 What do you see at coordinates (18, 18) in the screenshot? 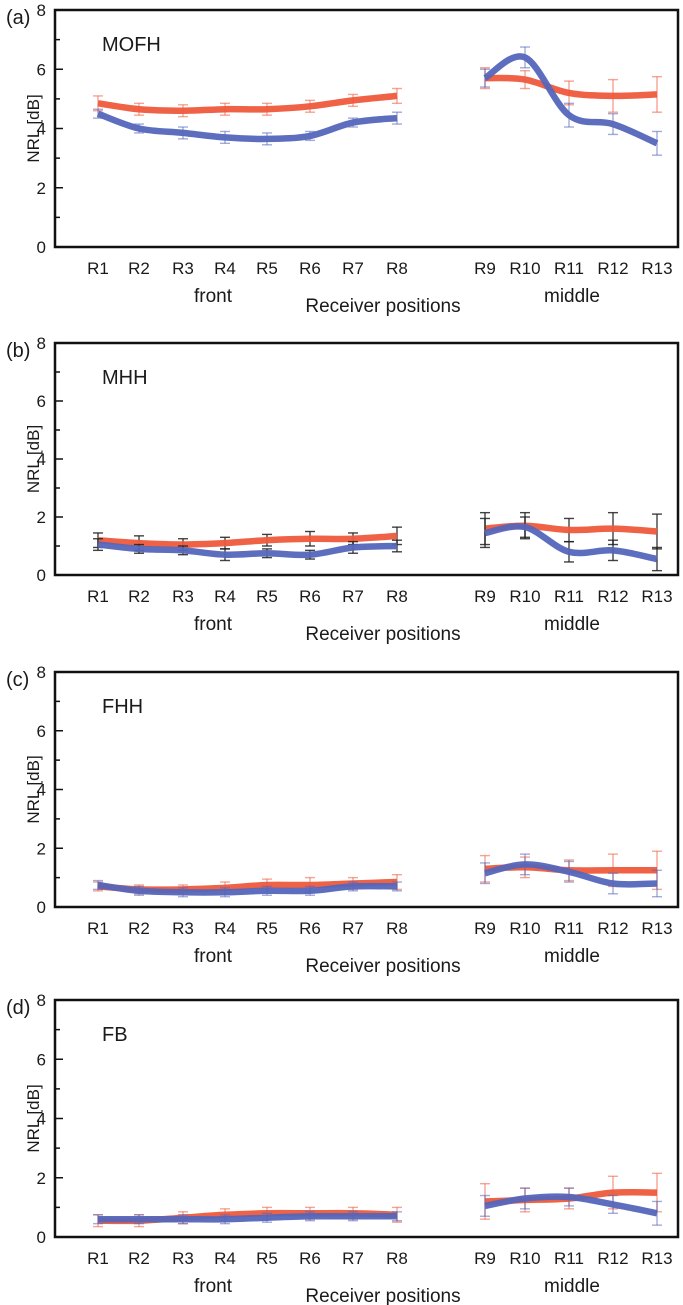
I see `panel-label: (a)` at bounding box center [18, 18].